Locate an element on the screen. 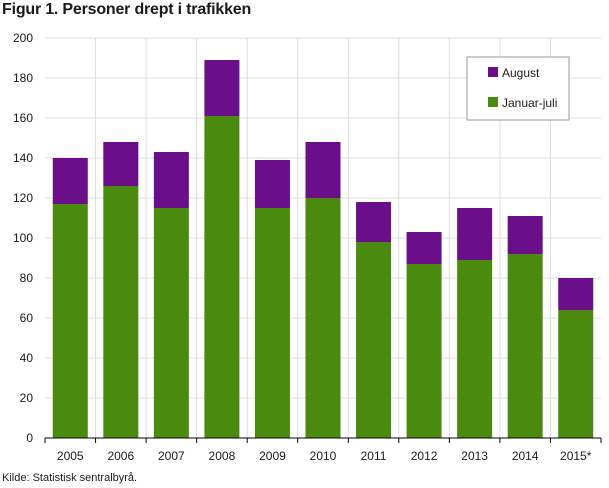 This screenshot has height=488, width=609. x-tick-label: 2005 is located at coordinates (70, 456).